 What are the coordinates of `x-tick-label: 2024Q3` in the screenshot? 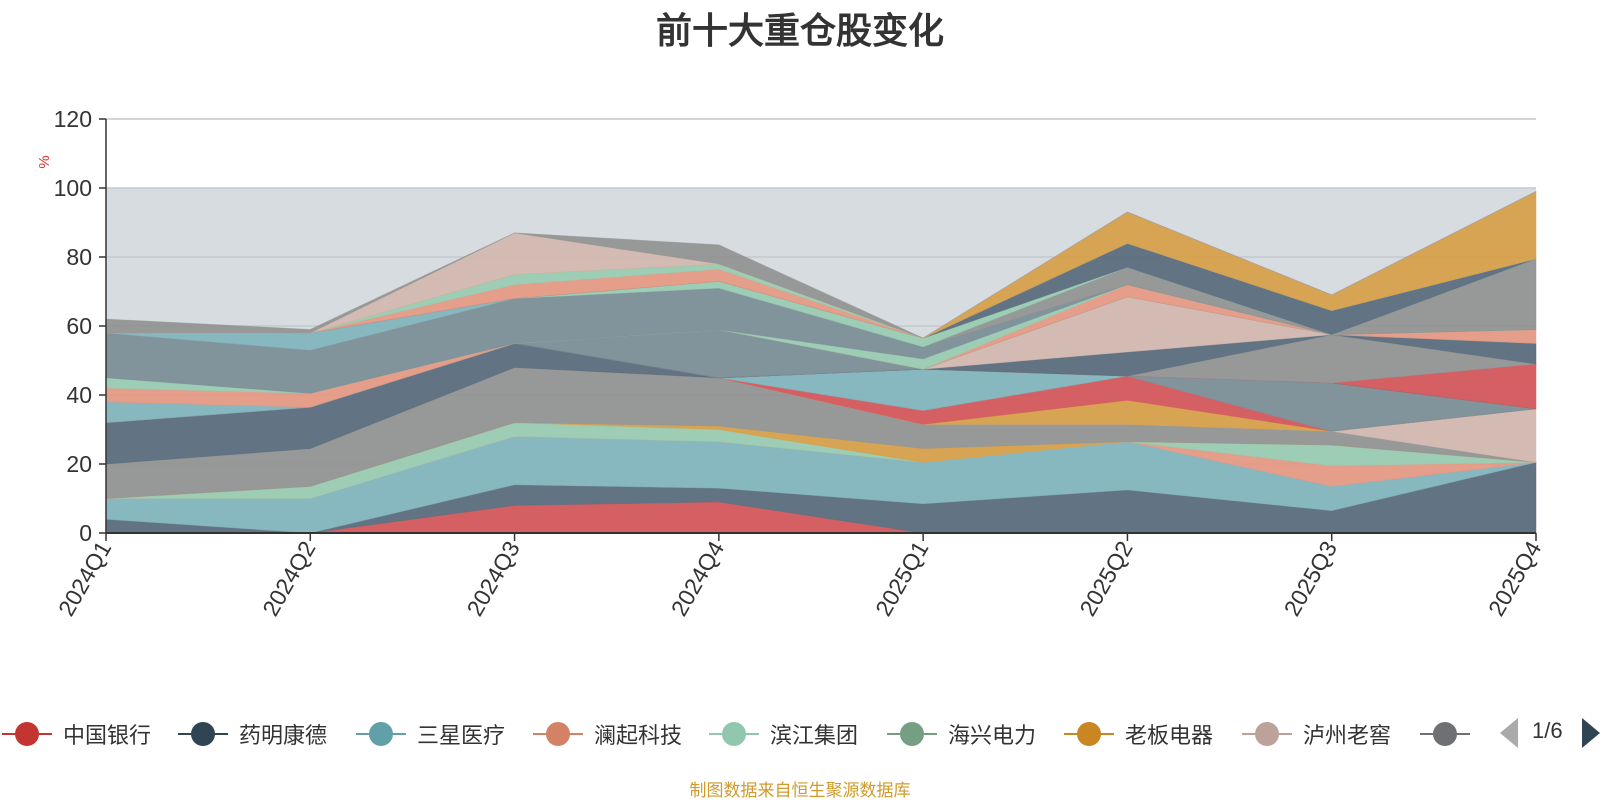 It's located at (492, 579).